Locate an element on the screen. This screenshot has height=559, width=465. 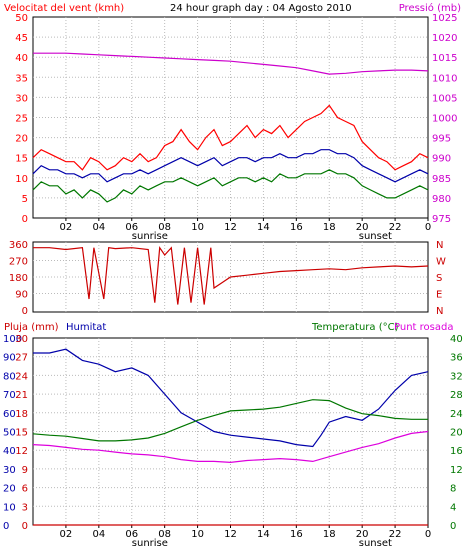
dewpoint-ylabel: Punt rosada is located at coordinates (423, 327).